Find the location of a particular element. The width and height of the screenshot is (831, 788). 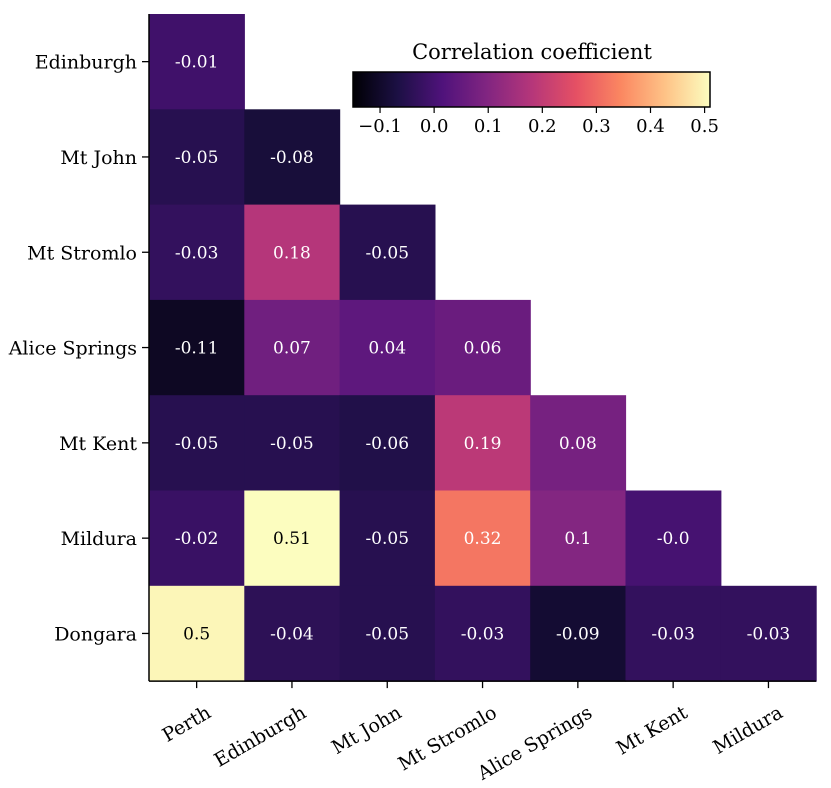

y-tick-label: Alice Springs is located at coordinates (72, 349).